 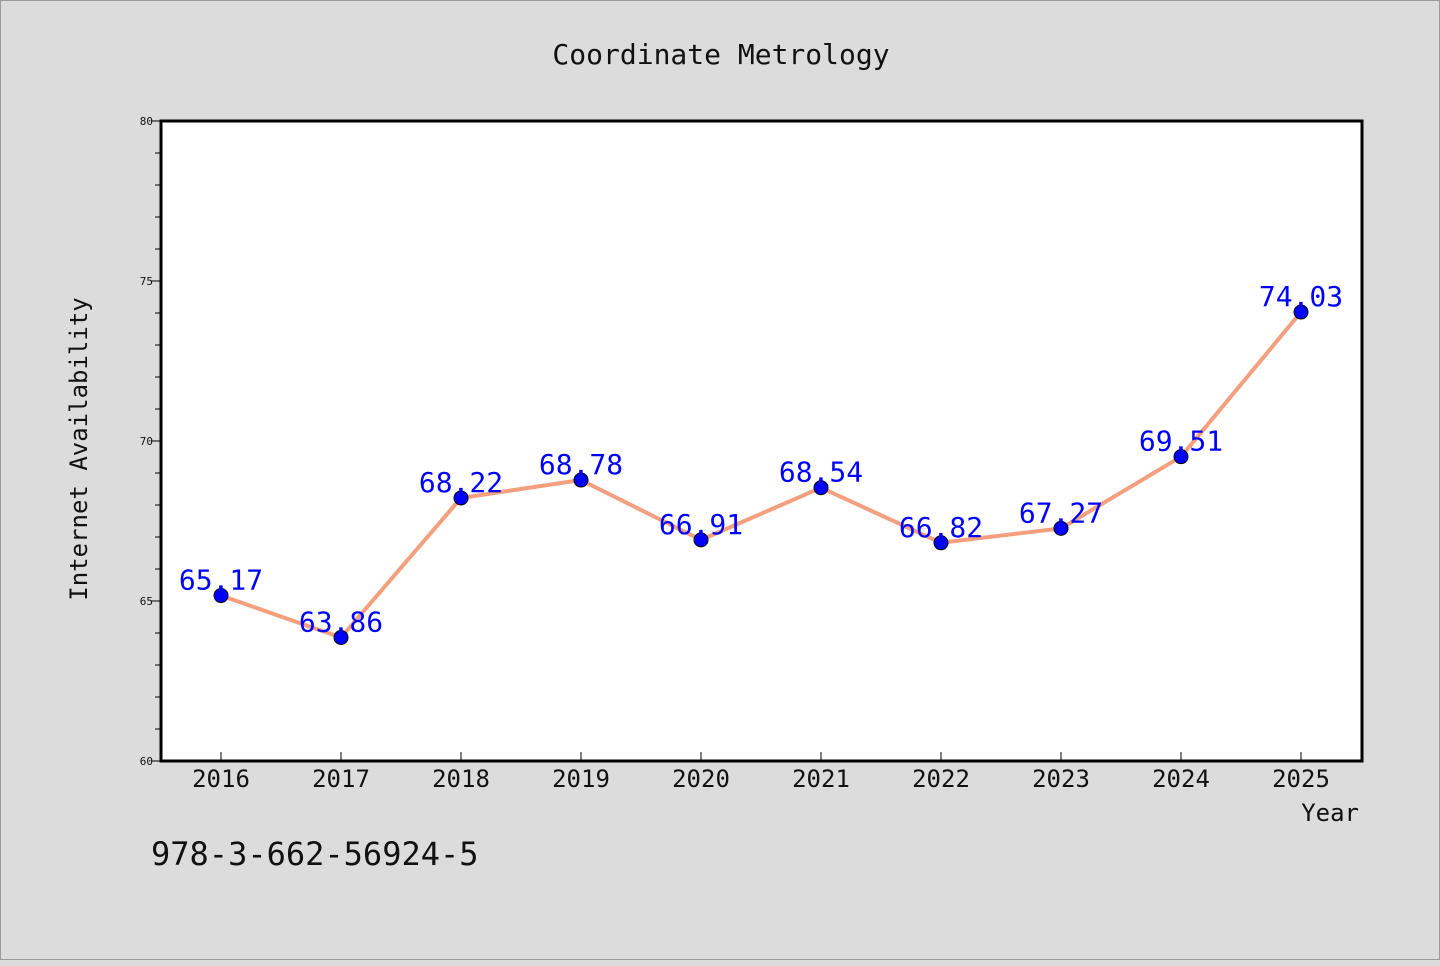 I want to click on x-tick-label: 2020, so click(x=701, y=779).